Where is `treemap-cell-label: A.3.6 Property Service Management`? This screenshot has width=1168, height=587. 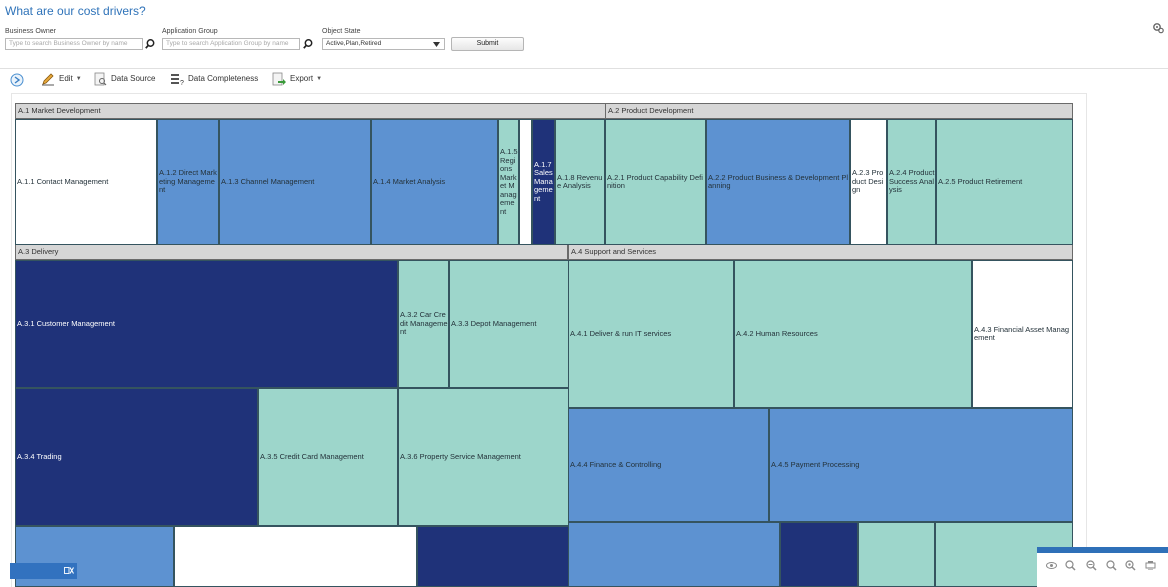
treemap-cell-label: A.3.6 Property Service Management is located at coordinates (460, 456).